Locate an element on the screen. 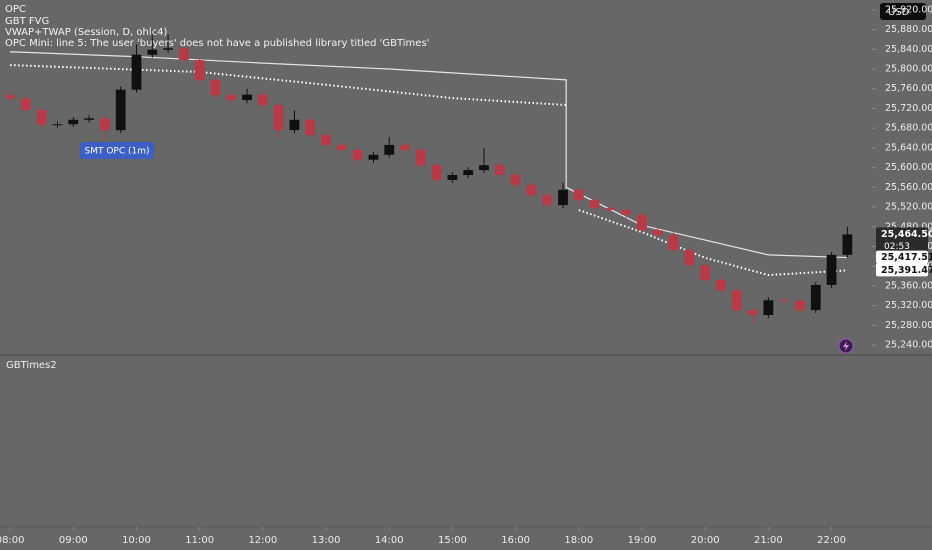 The width and height of the screenshot is (932, 550). x-tick-label: 15:00 is located at coordinates (452, 540).